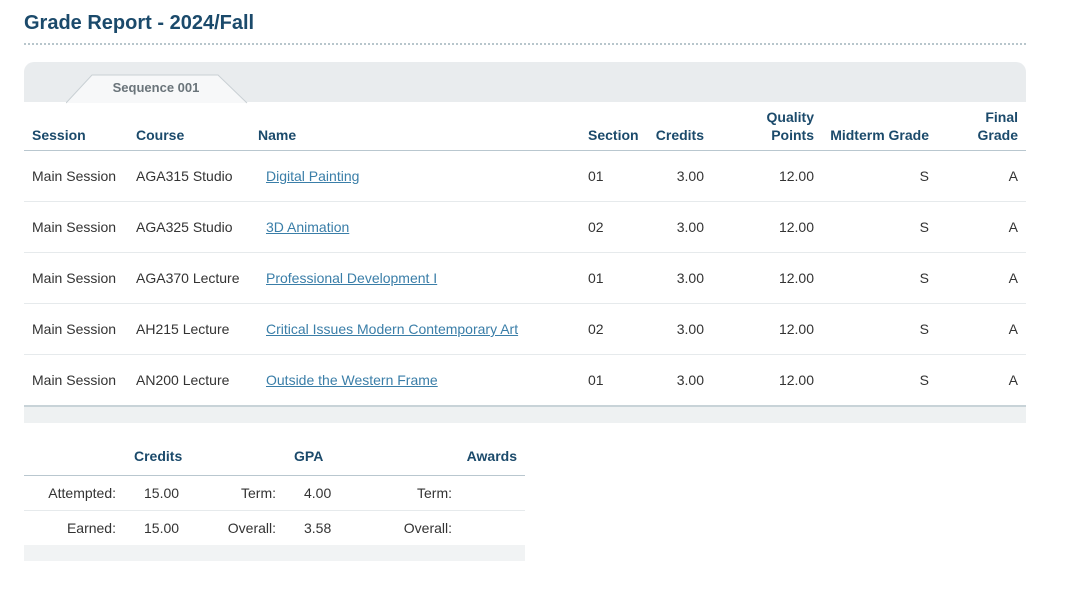 The height and width of the screenshot is (613, 1079). What do you see at coordinates (489, 456) in the screenshot?
I see `summary-header-cell: Awards` at bounding box center [489, 456].